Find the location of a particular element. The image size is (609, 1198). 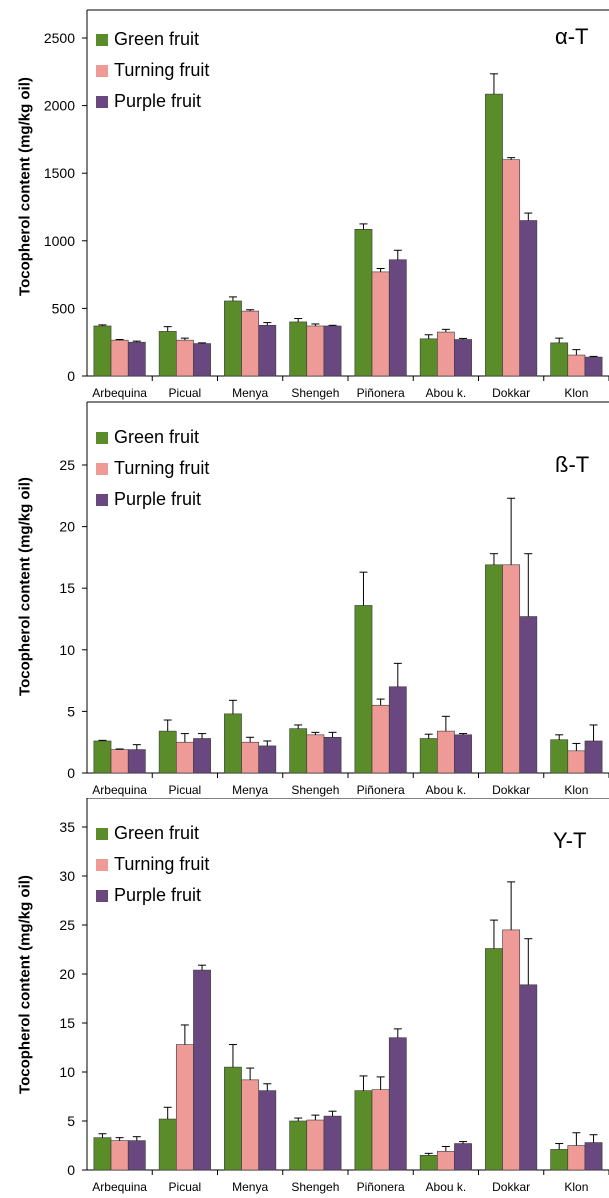

legend-item-green: Green fruit is located at coordinates (152, 437).